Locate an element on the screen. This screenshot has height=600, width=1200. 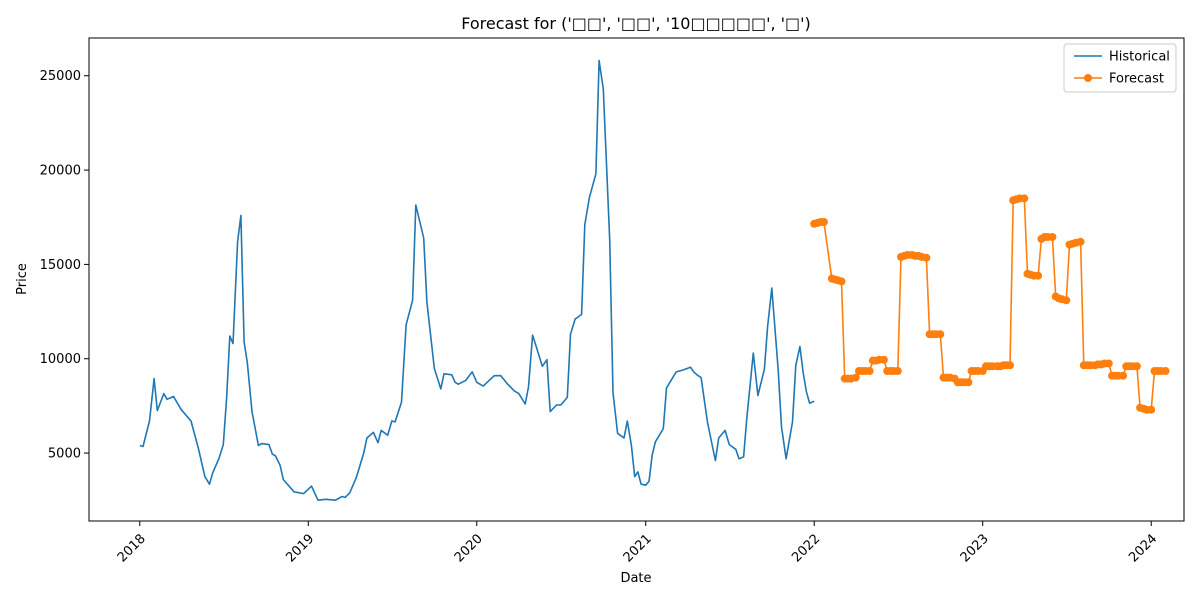
legend-items: Historical Forecast is located at coordinates (1122, 68).